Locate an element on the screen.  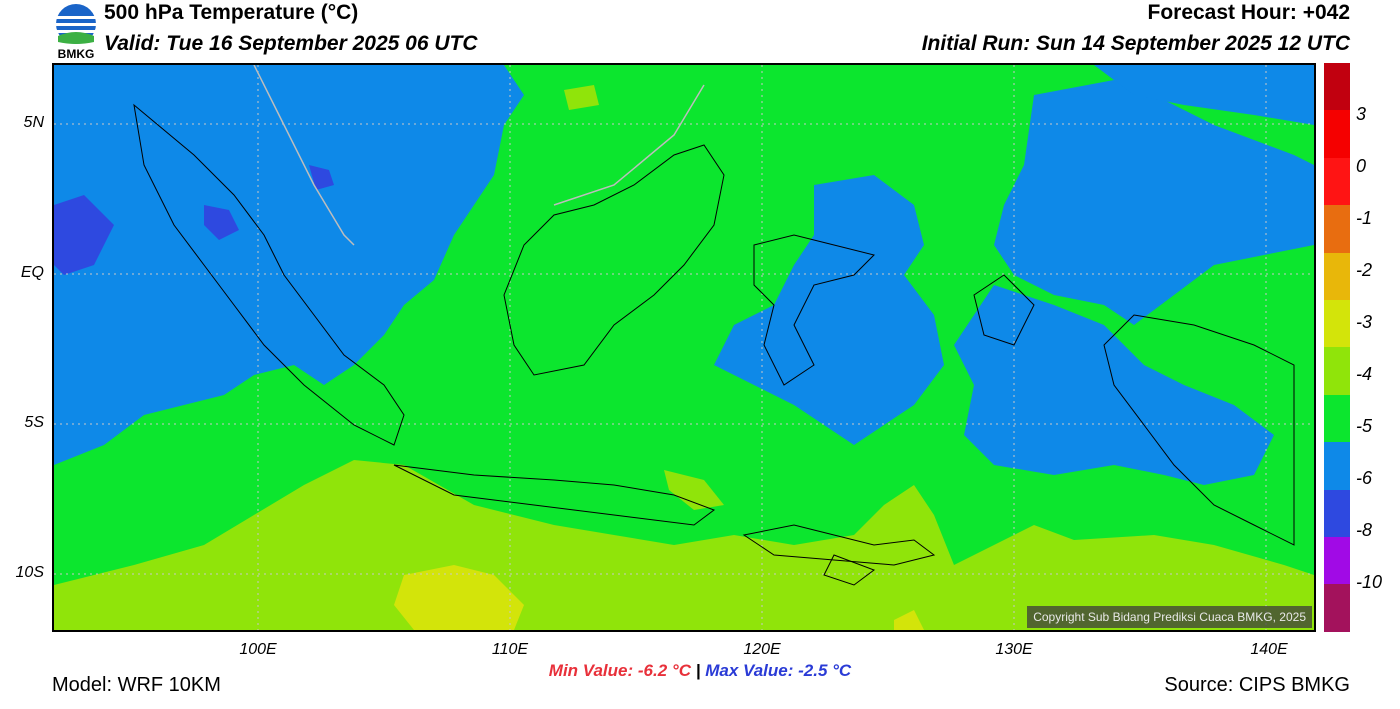
logo-text: BMKG is located at coordinates (76, 53).